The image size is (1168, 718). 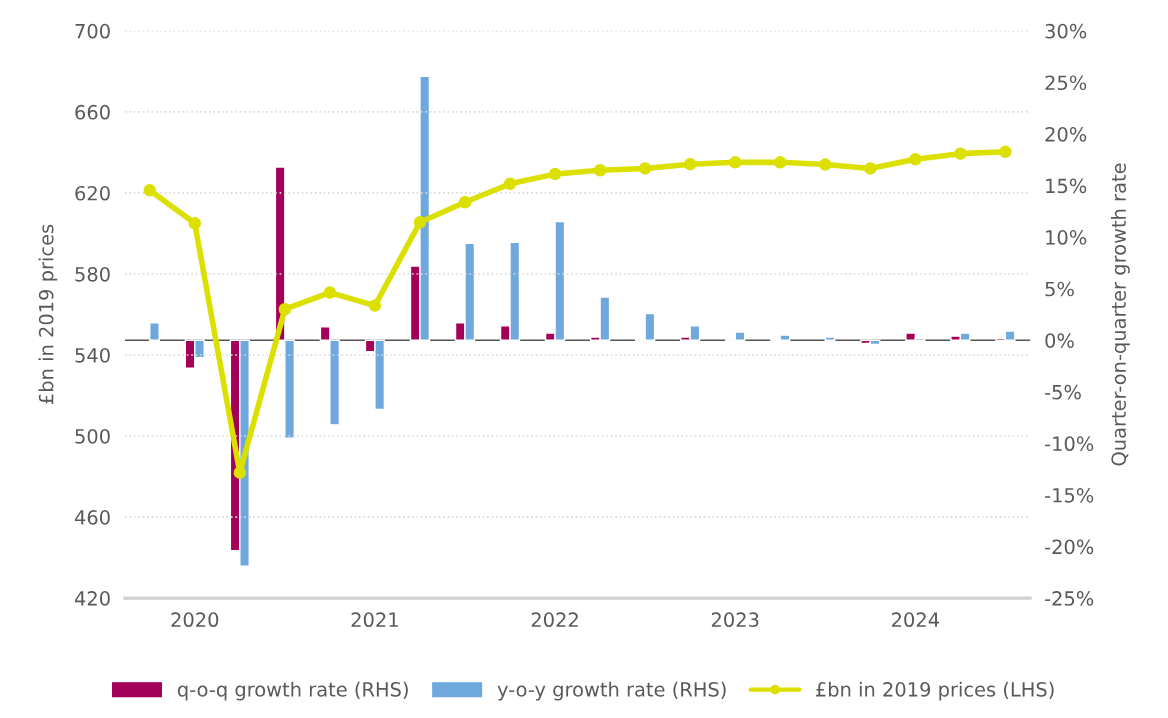 What do you see at coordinates (92, 112) in the screenshot?
I see `y-tick-label: 660` at bounding box center [92, 112].